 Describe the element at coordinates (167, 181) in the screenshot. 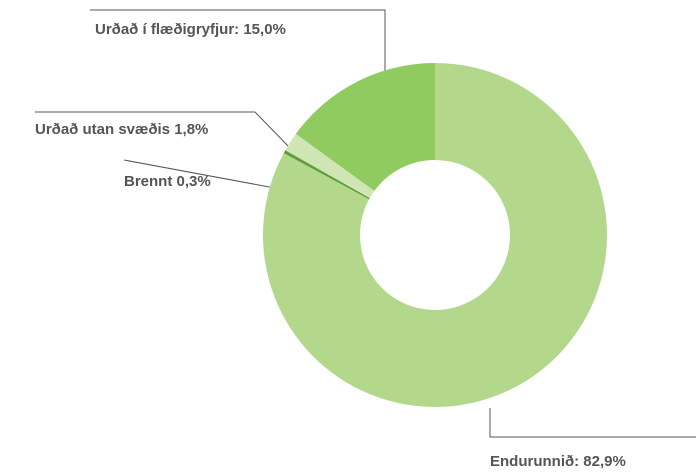

I see `slice-label: Brennt 0,3%` at that location.